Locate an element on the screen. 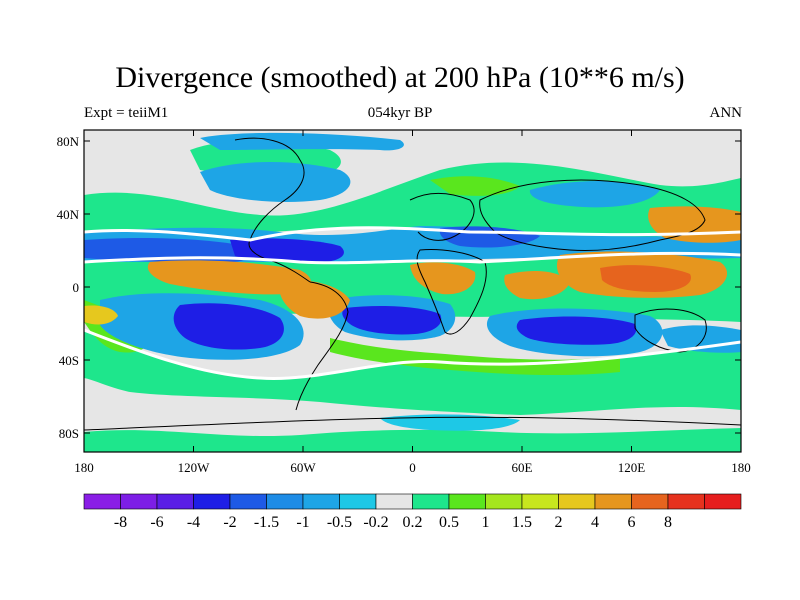  colorbar-label: -0.2 is located at coordinates (375, 522).